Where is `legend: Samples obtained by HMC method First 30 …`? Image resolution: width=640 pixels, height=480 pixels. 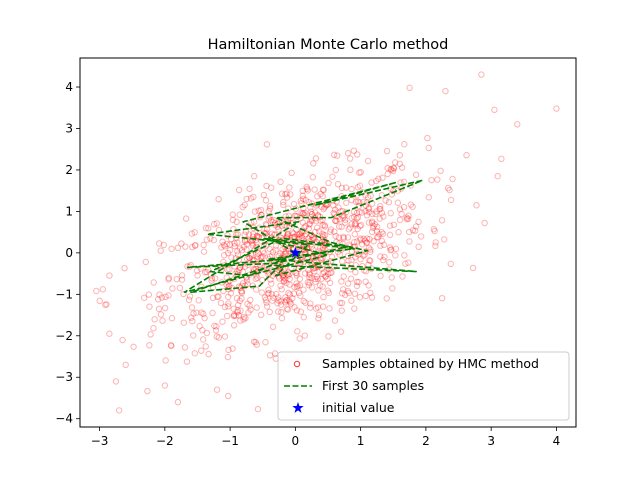 legend: Samples obtained by HMC method First 30 … is located at coordinates (423, 386).